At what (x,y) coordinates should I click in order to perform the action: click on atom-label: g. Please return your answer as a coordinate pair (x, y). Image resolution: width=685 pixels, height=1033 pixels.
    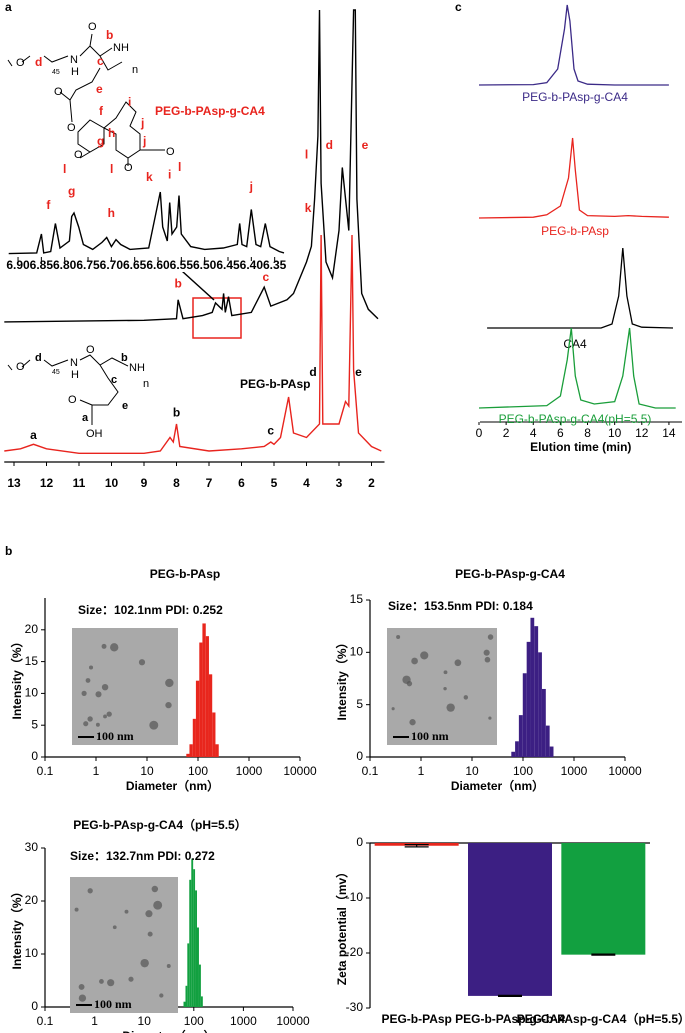
    Looking at the image, I should click on (100, 141).